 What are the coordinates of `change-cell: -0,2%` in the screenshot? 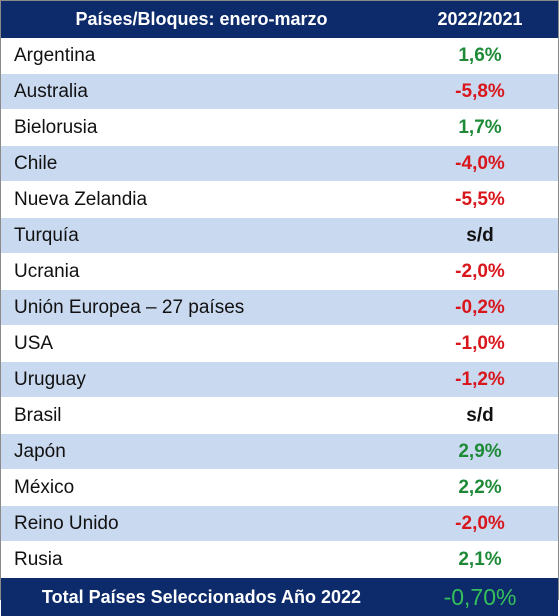 It's located at (480, 308).